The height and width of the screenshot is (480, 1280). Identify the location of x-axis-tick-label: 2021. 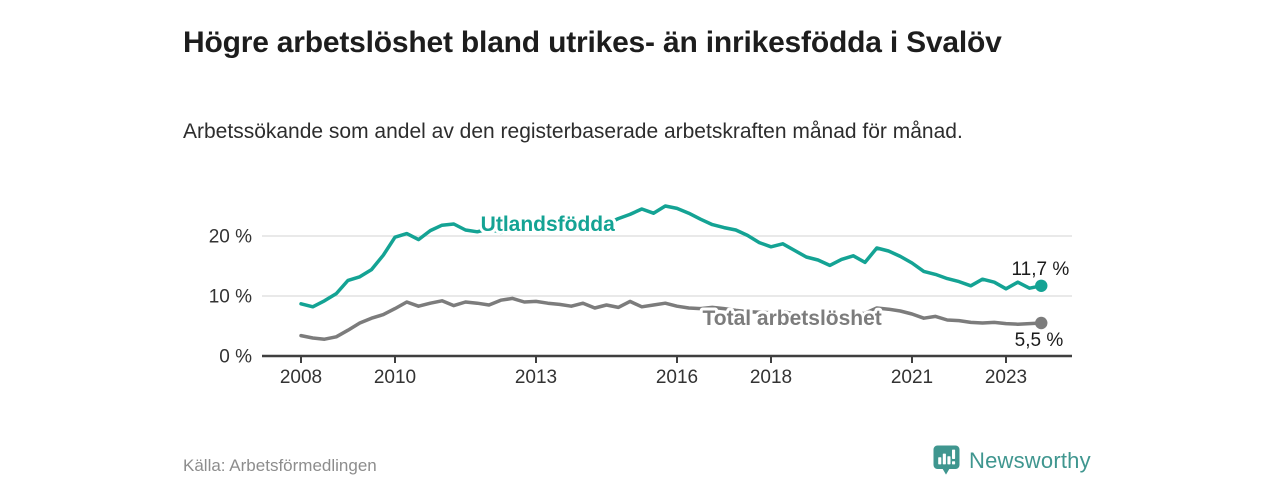
(912, 377).